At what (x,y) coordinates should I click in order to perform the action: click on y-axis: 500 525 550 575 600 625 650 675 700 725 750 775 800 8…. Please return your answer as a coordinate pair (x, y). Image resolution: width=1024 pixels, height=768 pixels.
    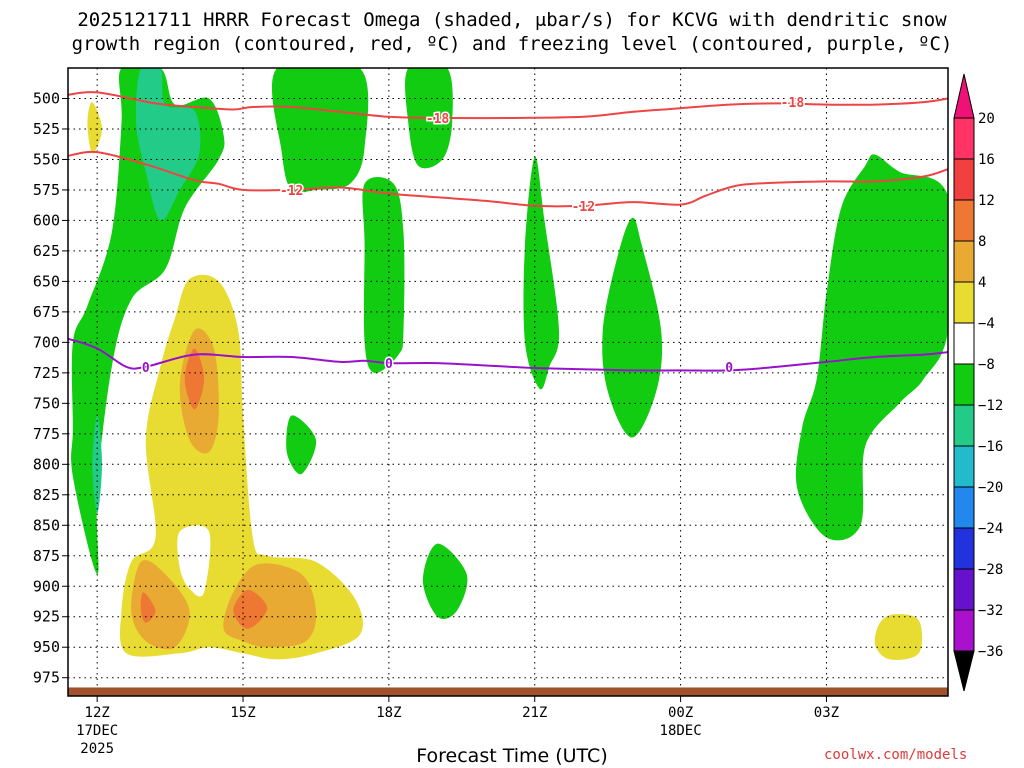
    Looking at the image, I should click on (50, 388).